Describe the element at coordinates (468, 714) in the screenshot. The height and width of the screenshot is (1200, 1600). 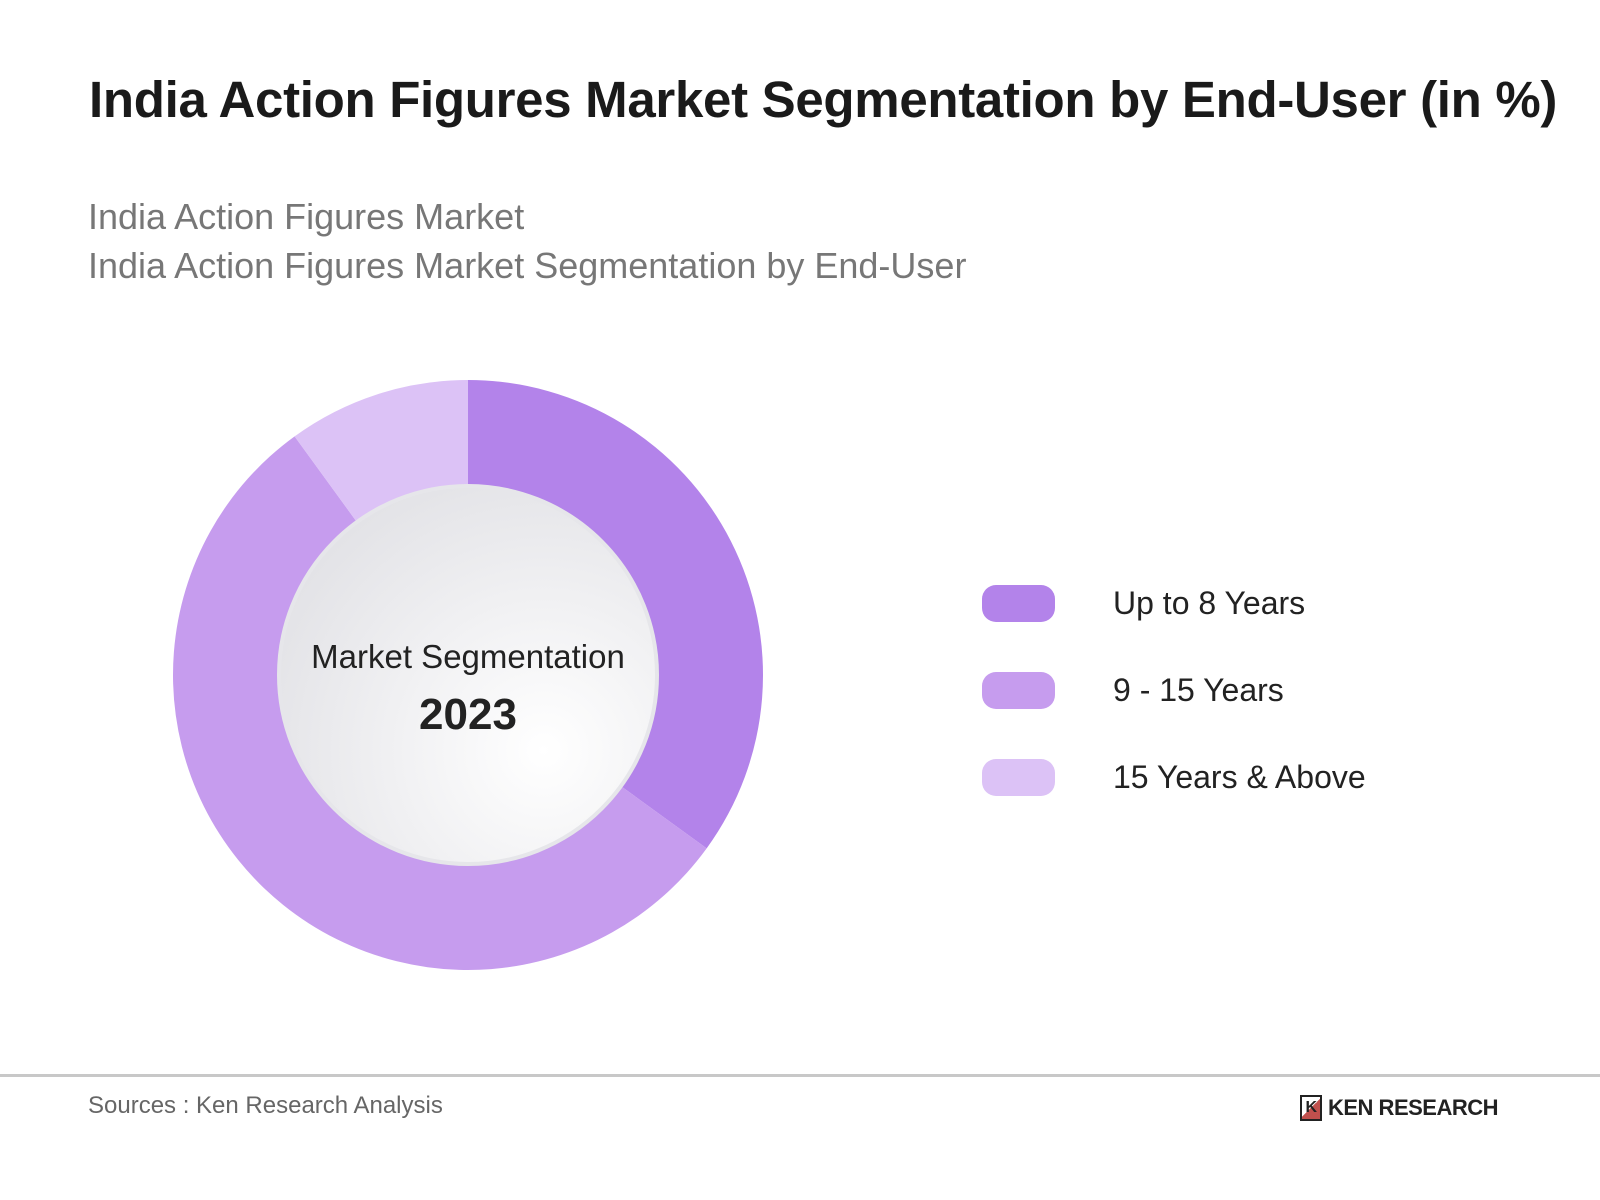
I see `center-value: 2023` at that location.